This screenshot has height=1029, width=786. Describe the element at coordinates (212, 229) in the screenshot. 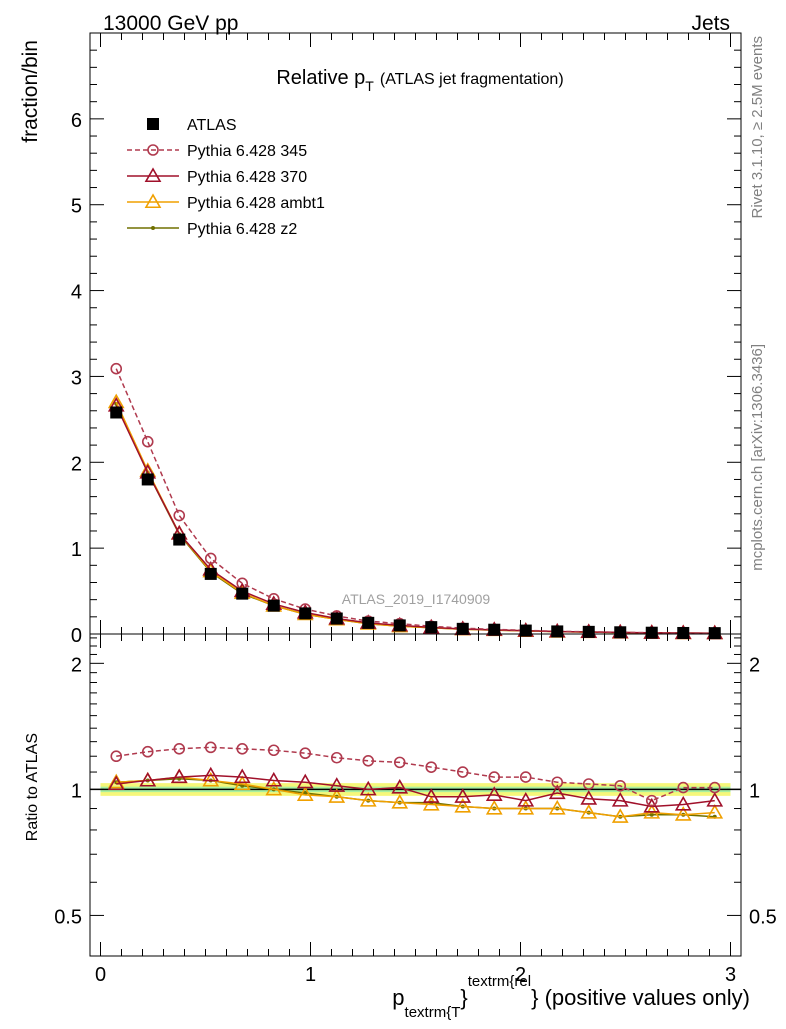

I see `legend-entry: Pythia 6.428 z2` at that location.